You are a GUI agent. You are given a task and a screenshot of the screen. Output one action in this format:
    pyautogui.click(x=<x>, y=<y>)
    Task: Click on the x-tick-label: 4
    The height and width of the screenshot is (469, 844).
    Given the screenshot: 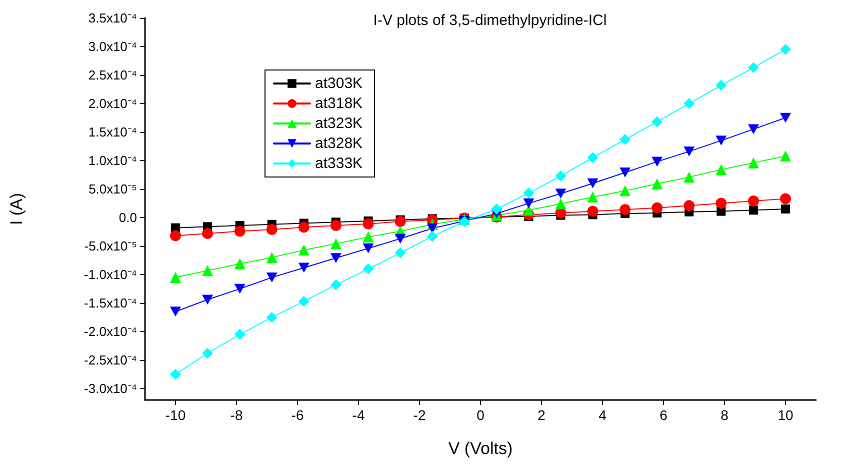 What is the action you would take?
    pyautogui.click(x=602, y=415)
    